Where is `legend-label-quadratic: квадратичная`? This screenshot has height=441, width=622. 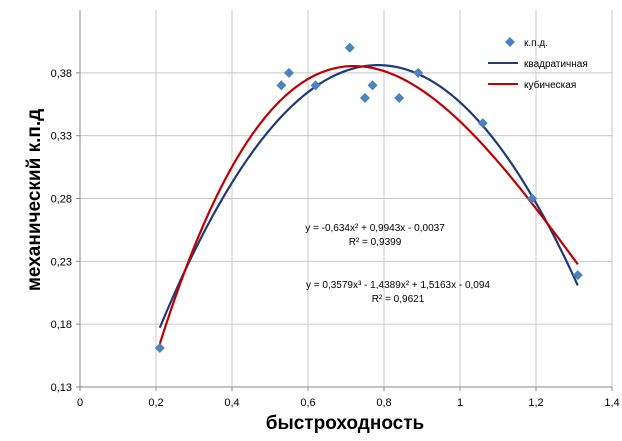
legend-label-quadratic: квадратичная is located at coordinates (556, 64).